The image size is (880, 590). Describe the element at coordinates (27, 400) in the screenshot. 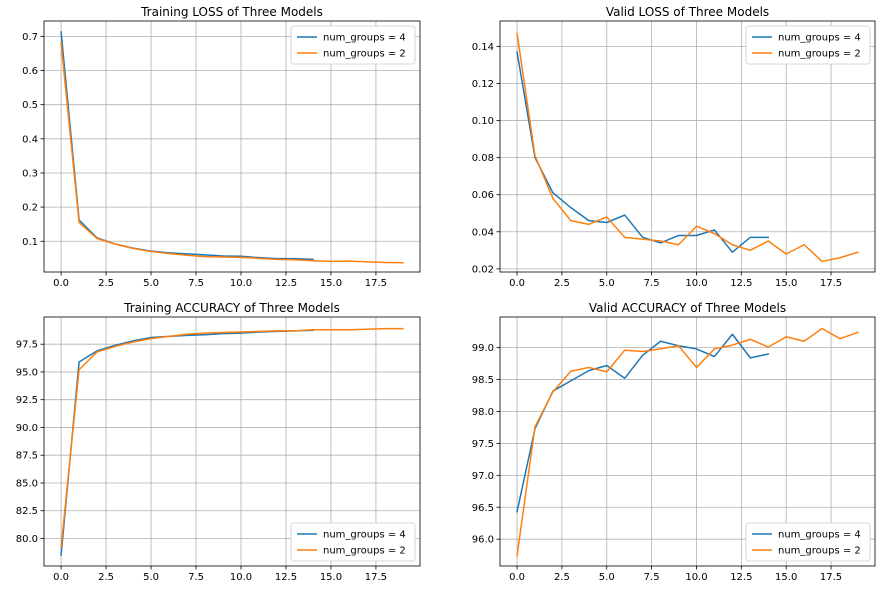

I see `y-tick-label: 92.5` at that location.